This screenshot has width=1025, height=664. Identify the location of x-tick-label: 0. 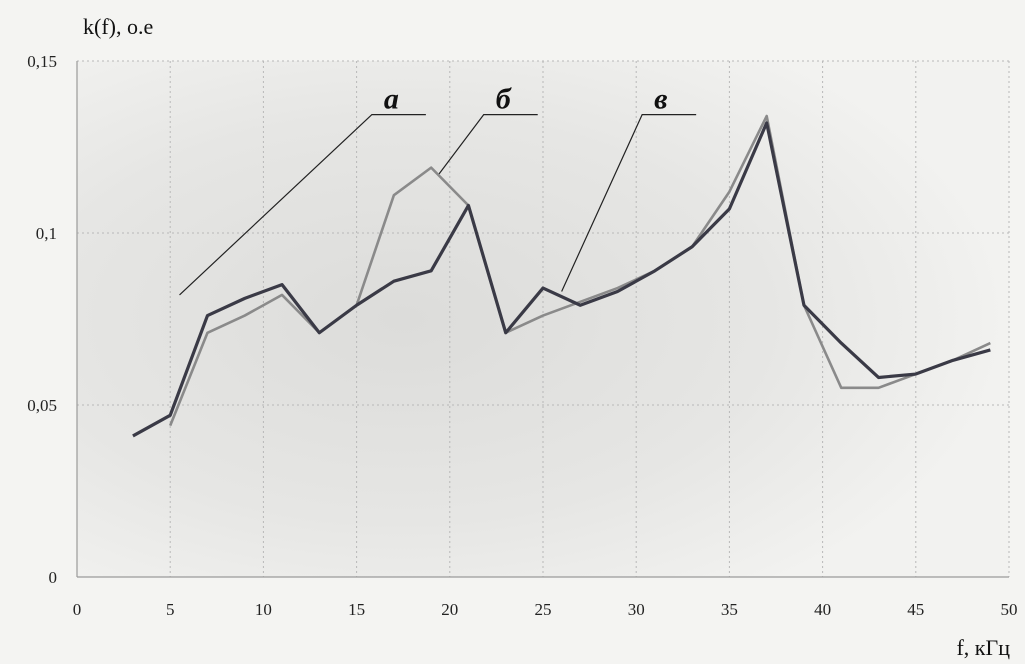
(77, 609).